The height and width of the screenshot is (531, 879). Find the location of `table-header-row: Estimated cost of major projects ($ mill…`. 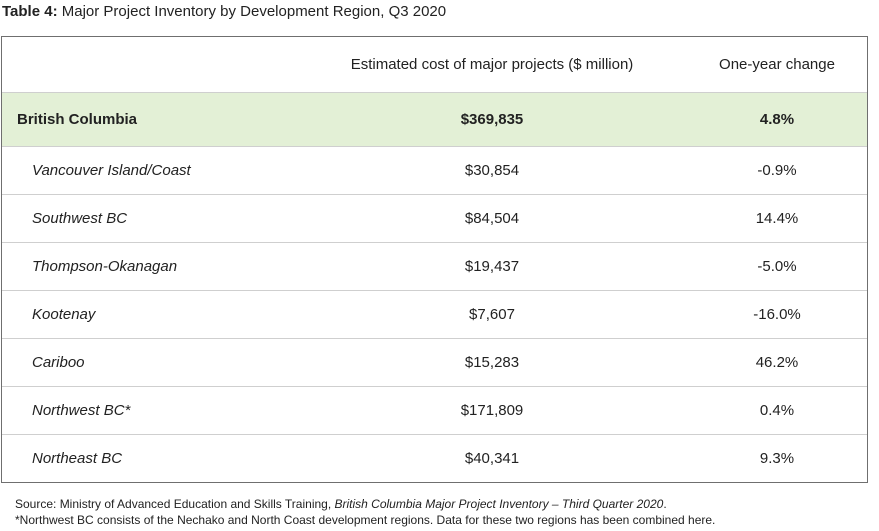

table-header-row: Estimated cost of major projects ($ mill… is located at coordinates (434, 65).